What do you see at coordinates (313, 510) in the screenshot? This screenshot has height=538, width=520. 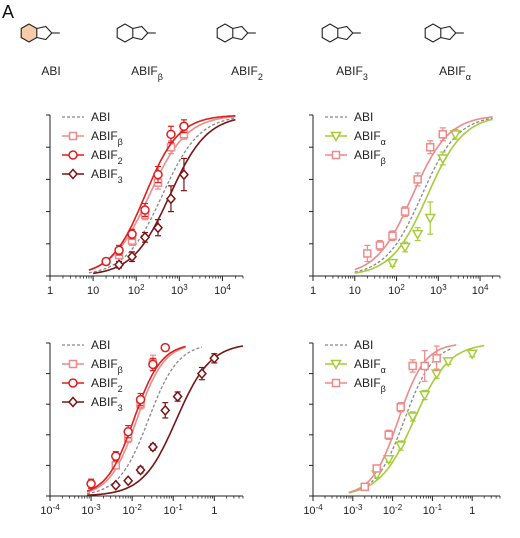 I see `x-tick-label: 10⁻⁴` at bounding box center [313, 510].